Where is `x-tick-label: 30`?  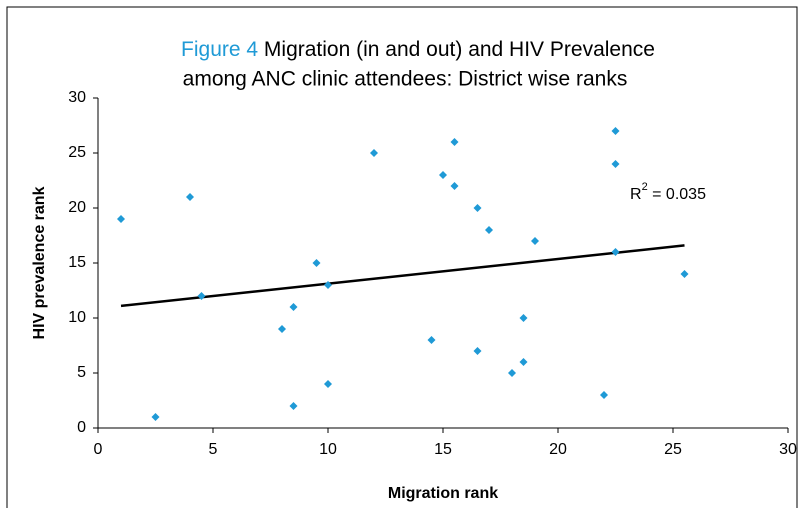 x-tick-label: 30 is located at coordinates (788, 449).